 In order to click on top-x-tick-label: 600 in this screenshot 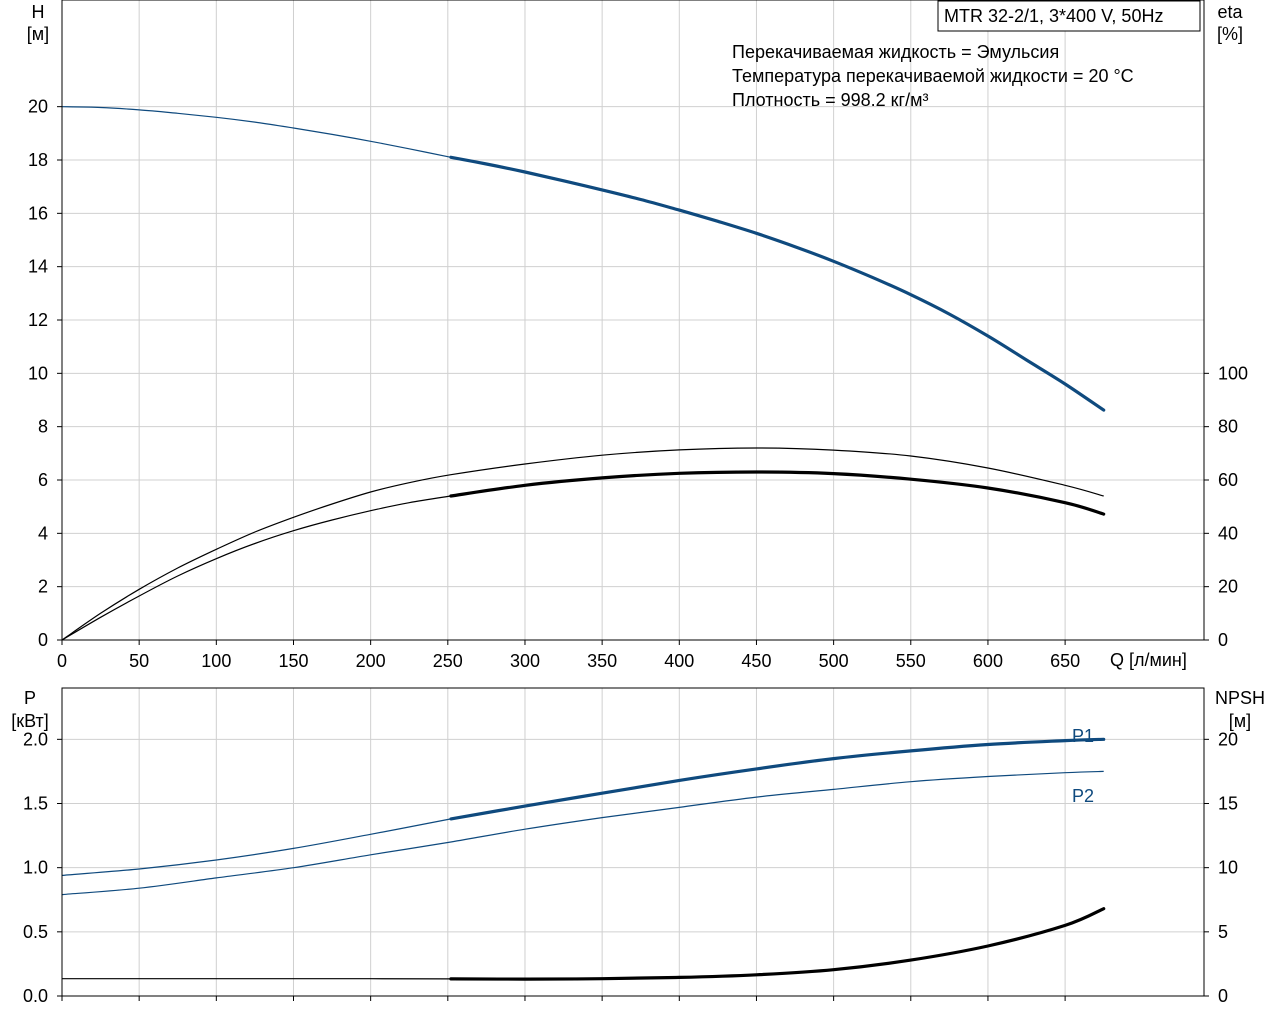, I will do `click(988, 661)`.